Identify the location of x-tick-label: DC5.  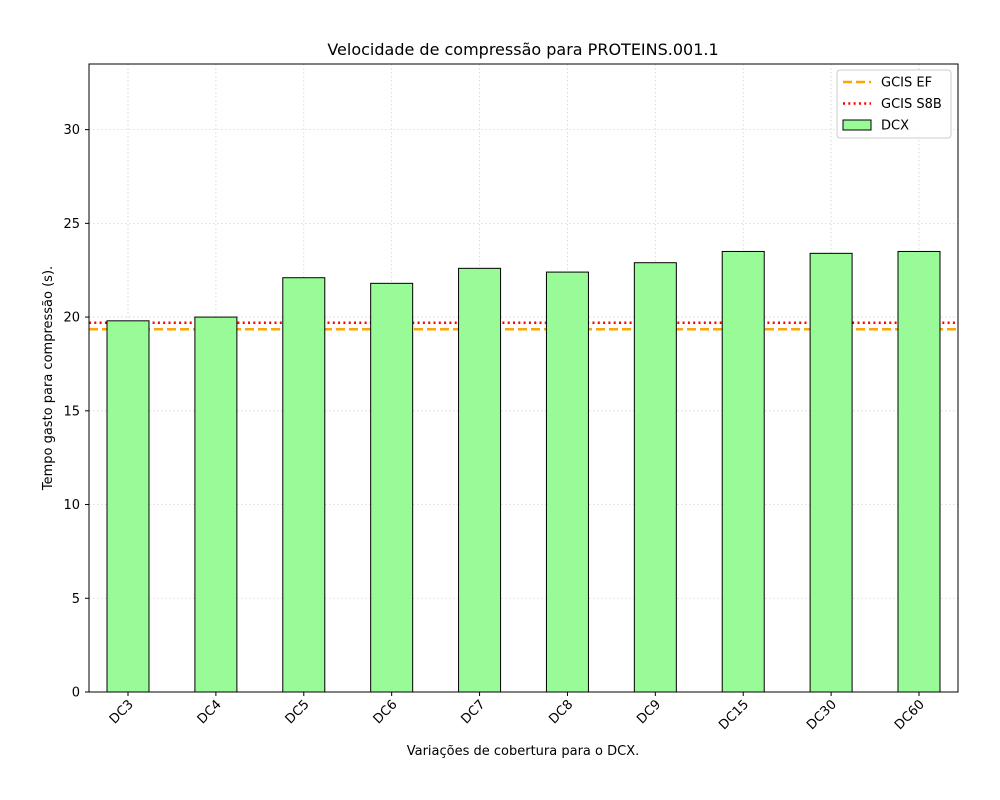
(298, 712).